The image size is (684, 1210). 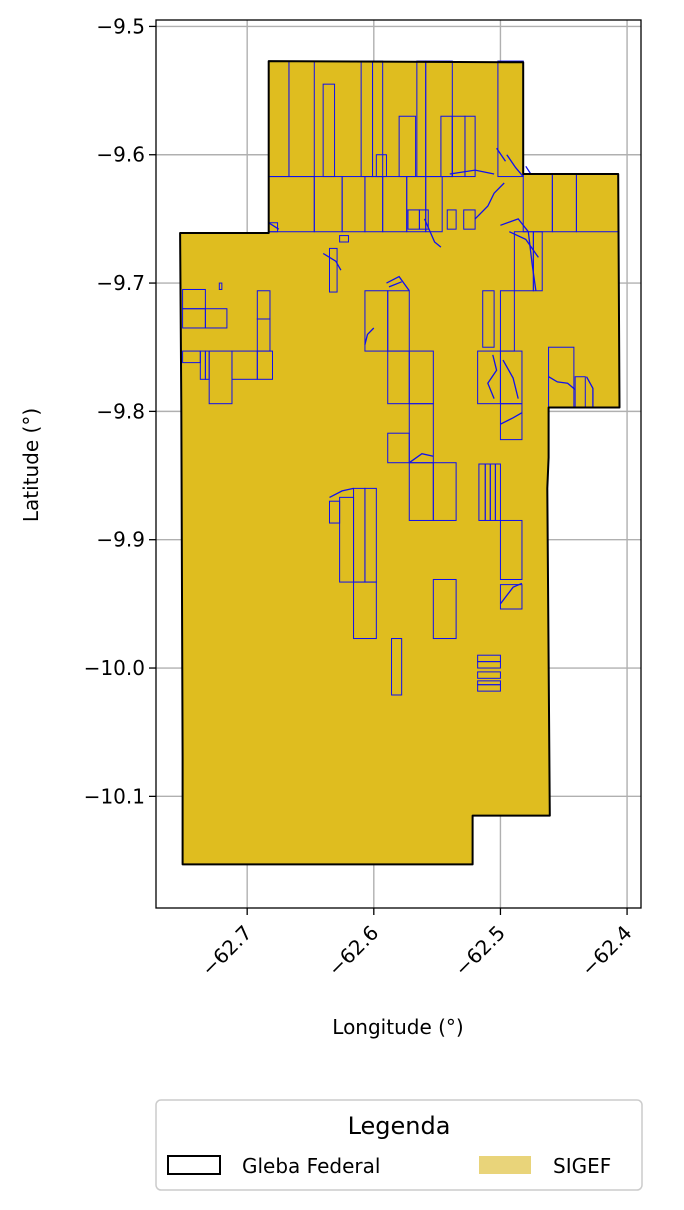 What do you see at coordinates (582, 1166) in the screenshot?
I see `legend-sigef-label: SIGEF` at bounding box center [582, 1166].